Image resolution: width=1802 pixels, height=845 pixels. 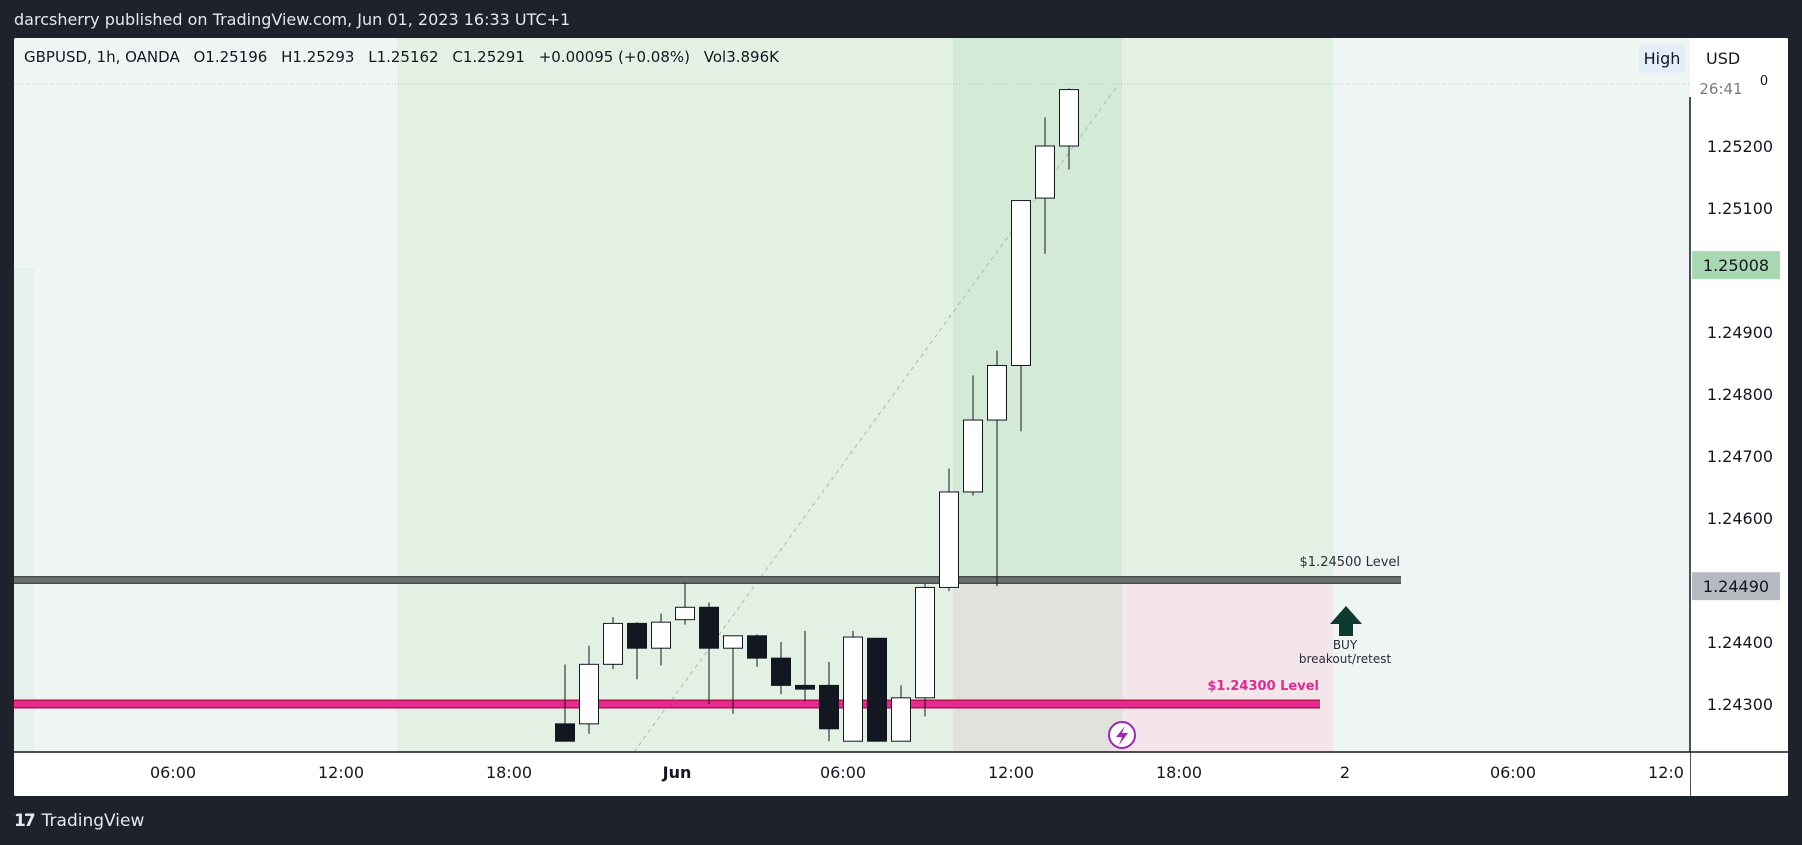 I want to click on level-price-label: 1.24490, so click(x=1736, y=586).